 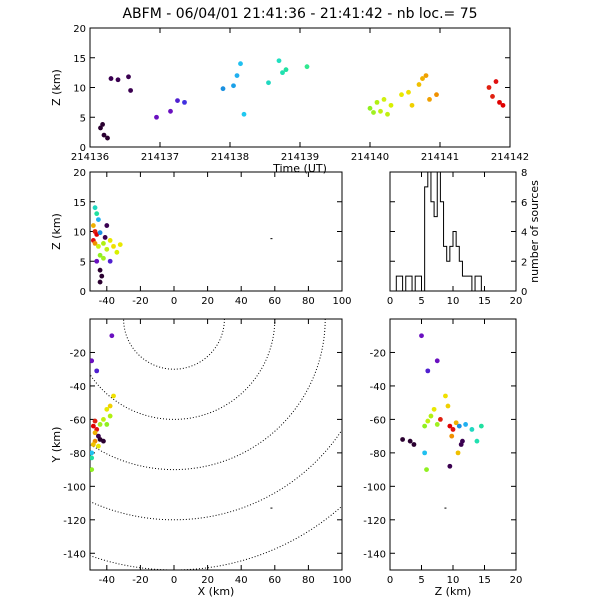 I want to click on y-tick-label: -40, so click(x=378, y=387).